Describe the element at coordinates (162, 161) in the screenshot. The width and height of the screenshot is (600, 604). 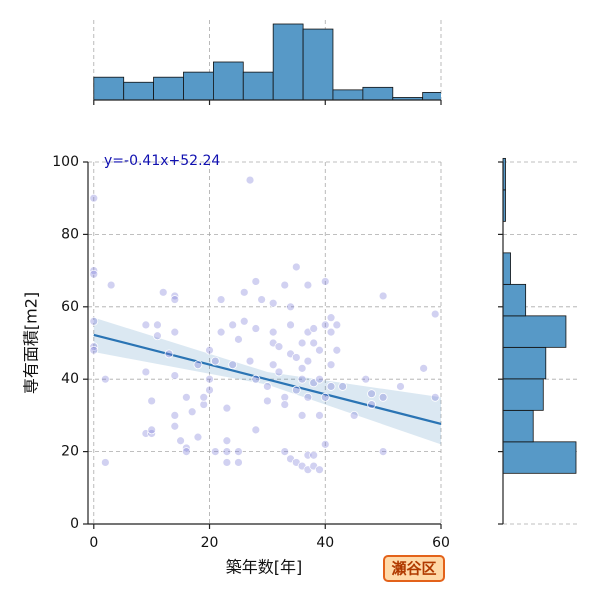
I see `regression-equation: y=-0.41x+52.24` at that location.